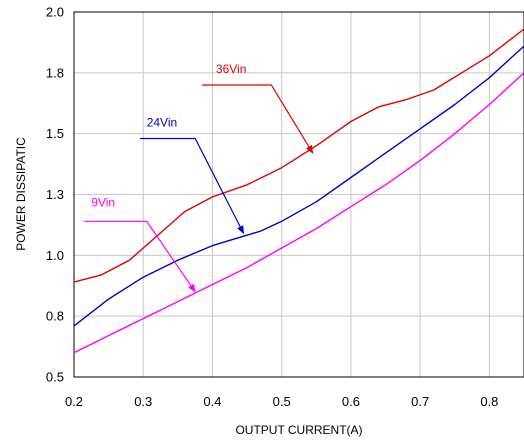  Describe the element at coordinates (231, 69) in the screenshot. I see `annotation-label-36vin: 36Vin` at that location.